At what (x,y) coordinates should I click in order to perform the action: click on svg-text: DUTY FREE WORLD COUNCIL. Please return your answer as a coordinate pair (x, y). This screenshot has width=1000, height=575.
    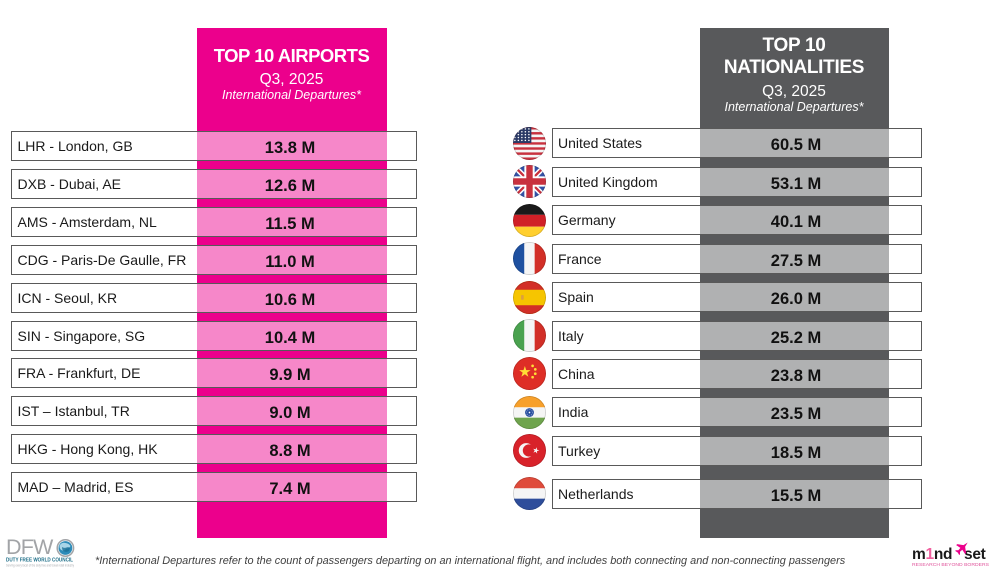
    Looking at the image, I should click on (40, 561).